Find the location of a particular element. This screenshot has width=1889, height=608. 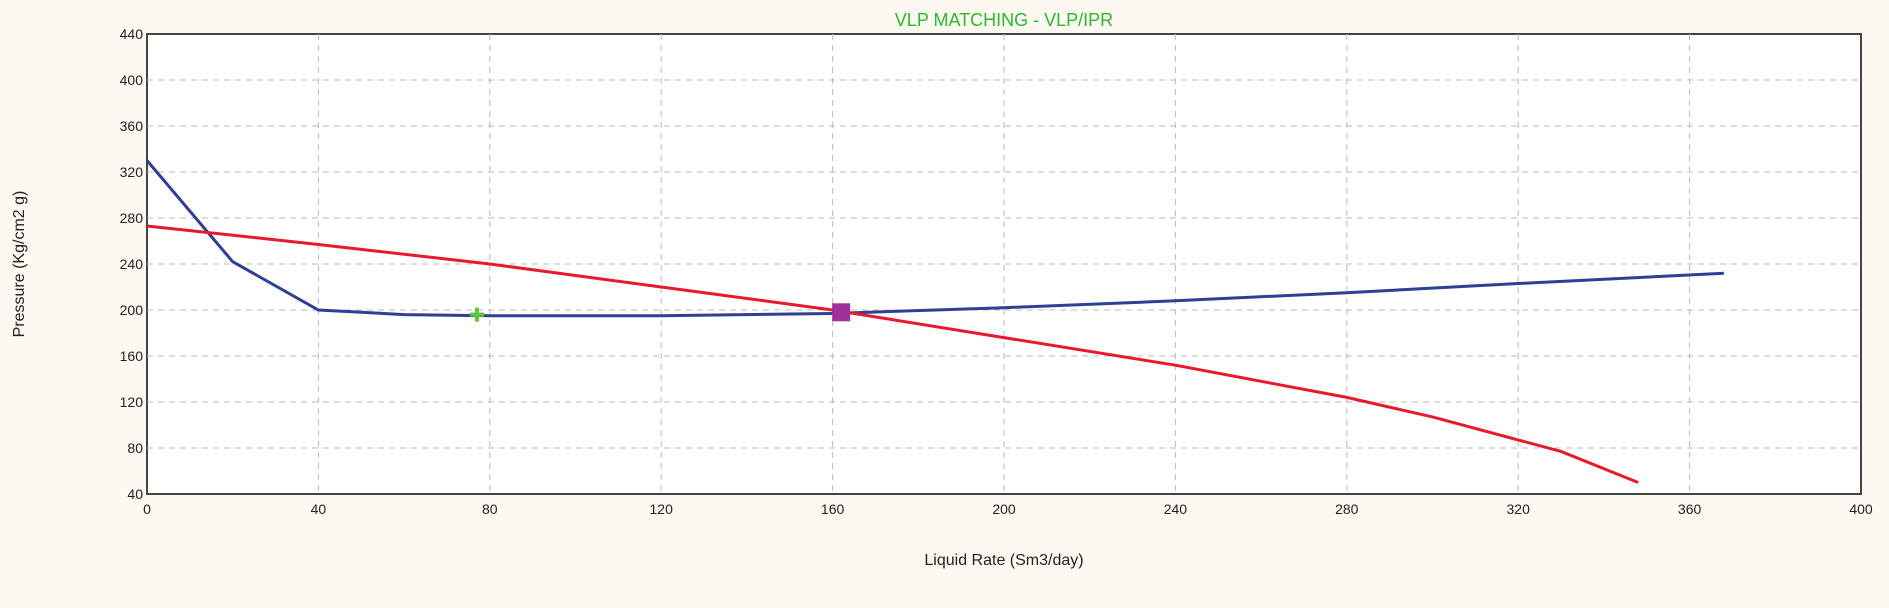

y-tick-label: 240 is located at coordinates (132, 264).